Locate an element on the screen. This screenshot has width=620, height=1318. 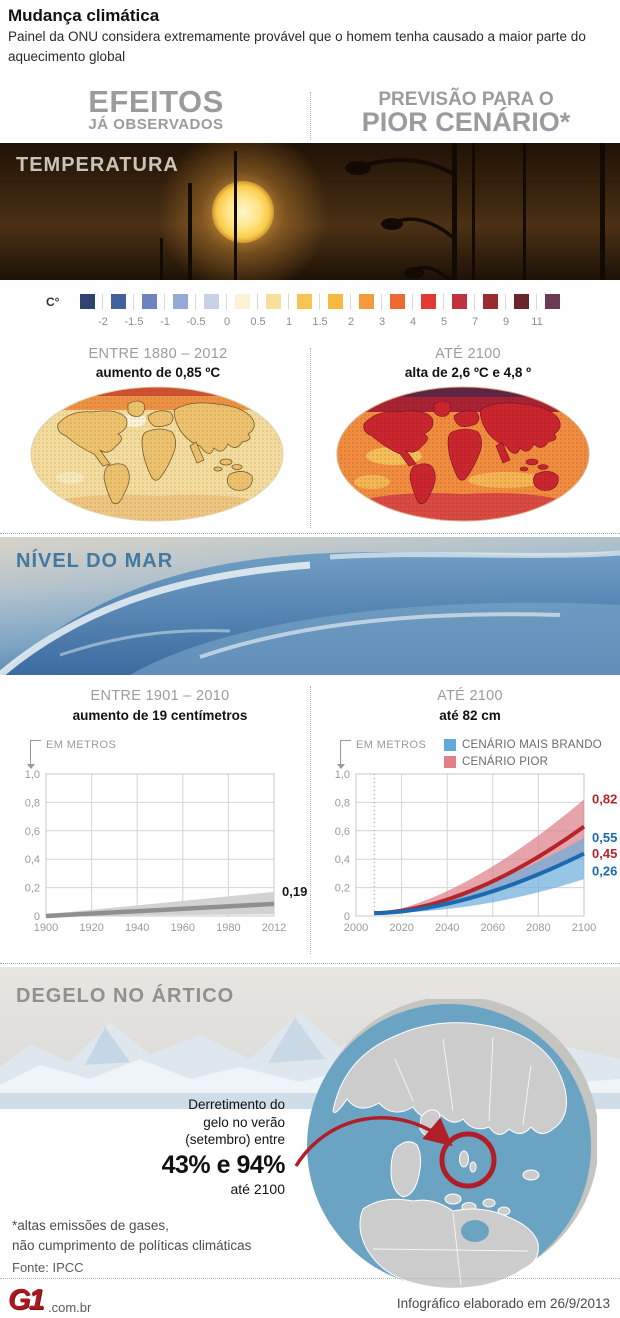
scale-tick-label: 0 is located at coordinates (227, 322).